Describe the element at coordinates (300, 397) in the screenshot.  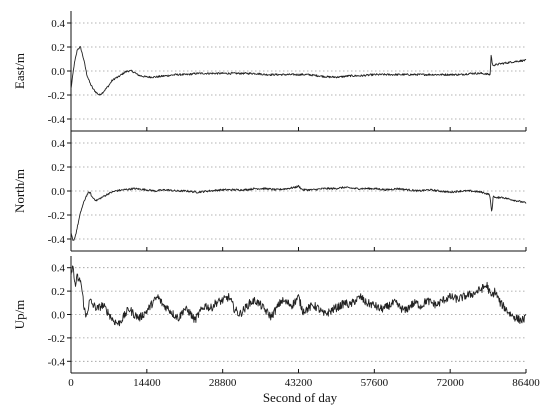
I see `x-axis-title: Second of day` at that location.